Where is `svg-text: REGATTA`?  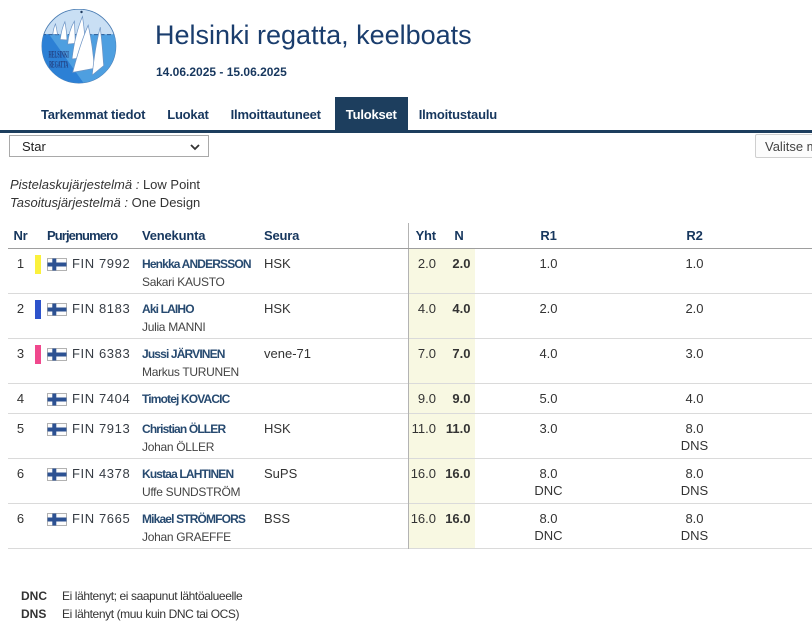 svg-text: REGATTA is located at coordinates (58, 65).